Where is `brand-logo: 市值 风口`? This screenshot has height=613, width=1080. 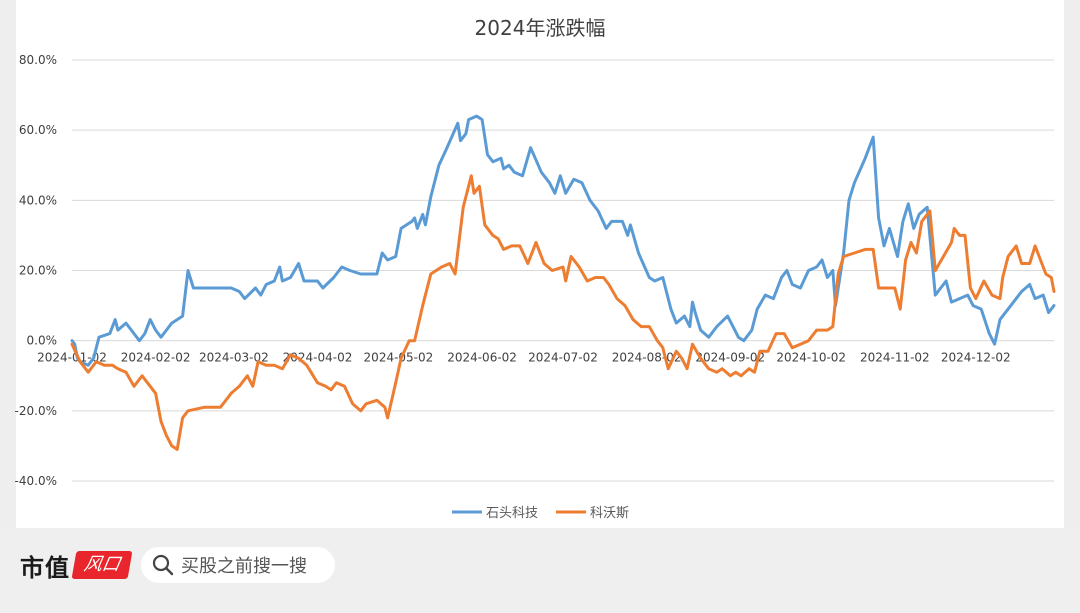
brand-logo: 市值 风口 is located at coordinates (76, 565).